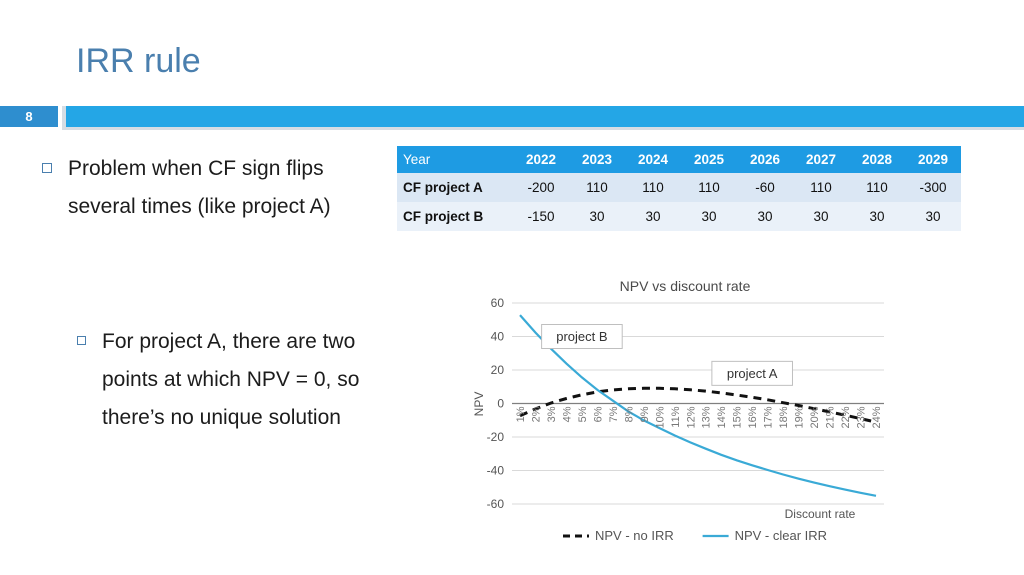  Describe the element at coordinates (695, 535) in the screenshot. I see `chart-legend: NPV - no IRR NPV - clear IRR` at that location.